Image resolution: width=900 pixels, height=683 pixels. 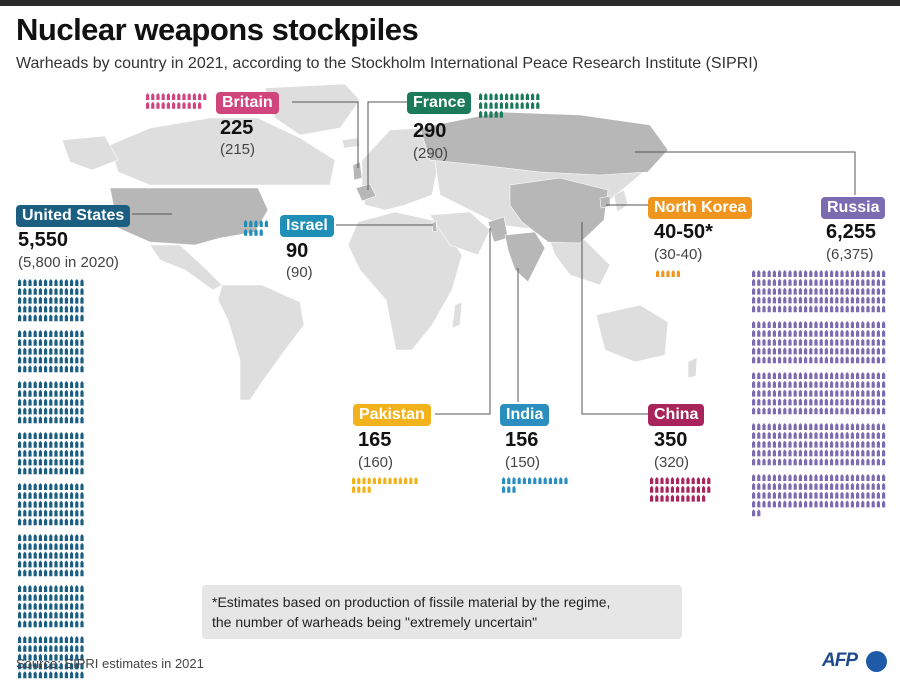 I want to click on previous-israel: (90), so click(x=299, y=272).